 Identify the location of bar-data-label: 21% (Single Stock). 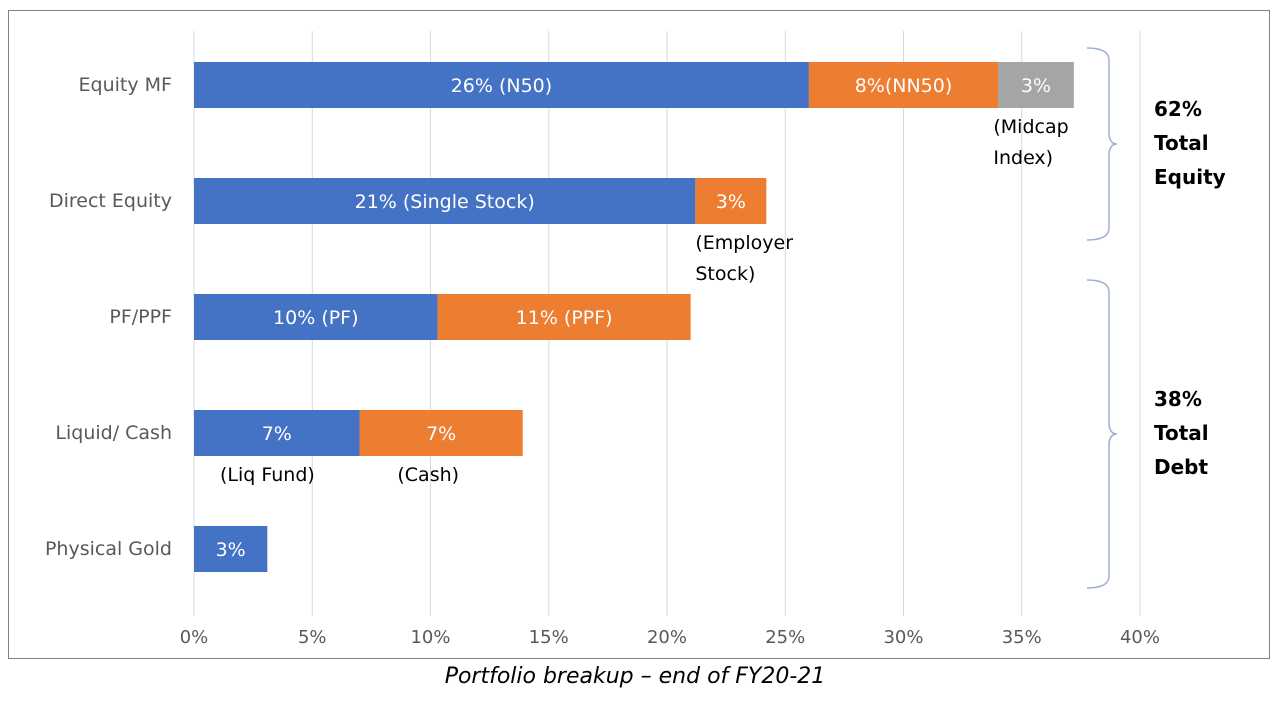
(445, 202).